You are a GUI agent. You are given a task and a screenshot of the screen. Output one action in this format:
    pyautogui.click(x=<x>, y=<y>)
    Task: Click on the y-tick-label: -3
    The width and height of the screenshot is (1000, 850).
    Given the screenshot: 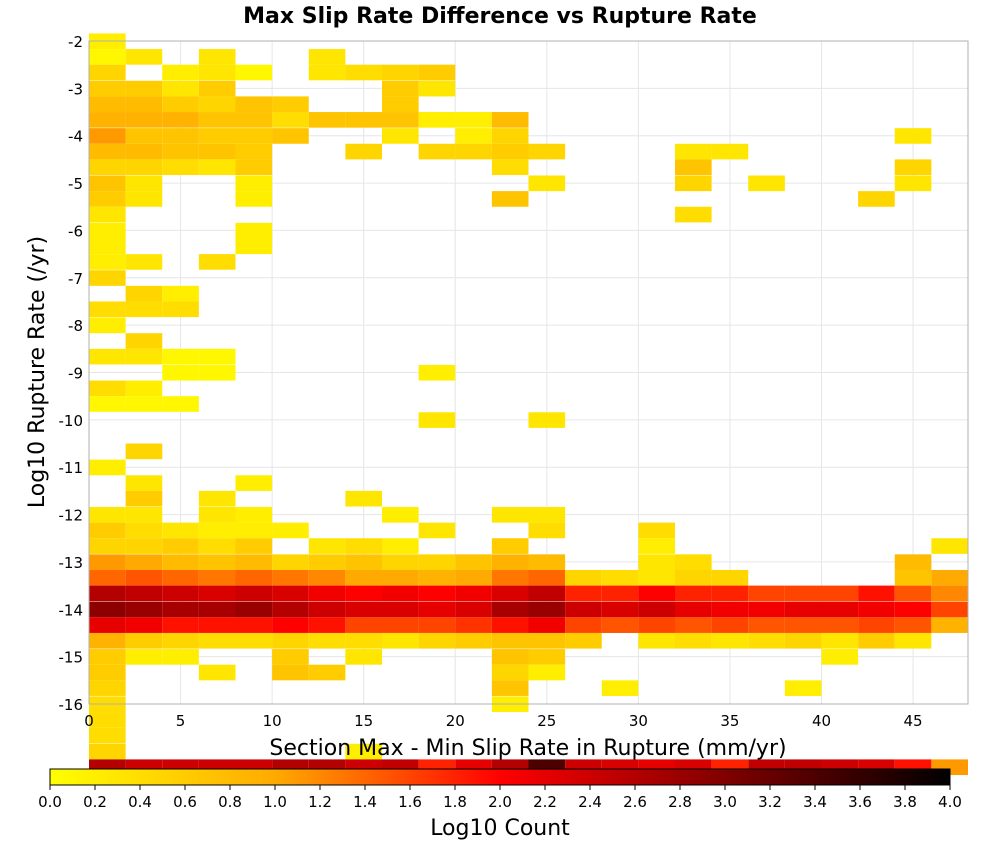 What is the action you would take?
    pyautogui.click(x=75, y=89)
    